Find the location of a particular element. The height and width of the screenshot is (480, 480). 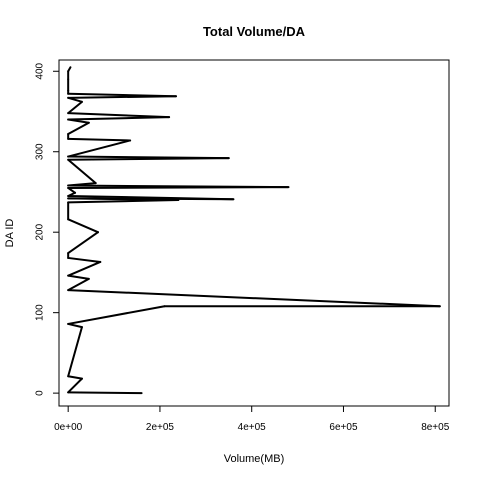

x-tick-label: 2e+05 is located at coordinates (160, 427).